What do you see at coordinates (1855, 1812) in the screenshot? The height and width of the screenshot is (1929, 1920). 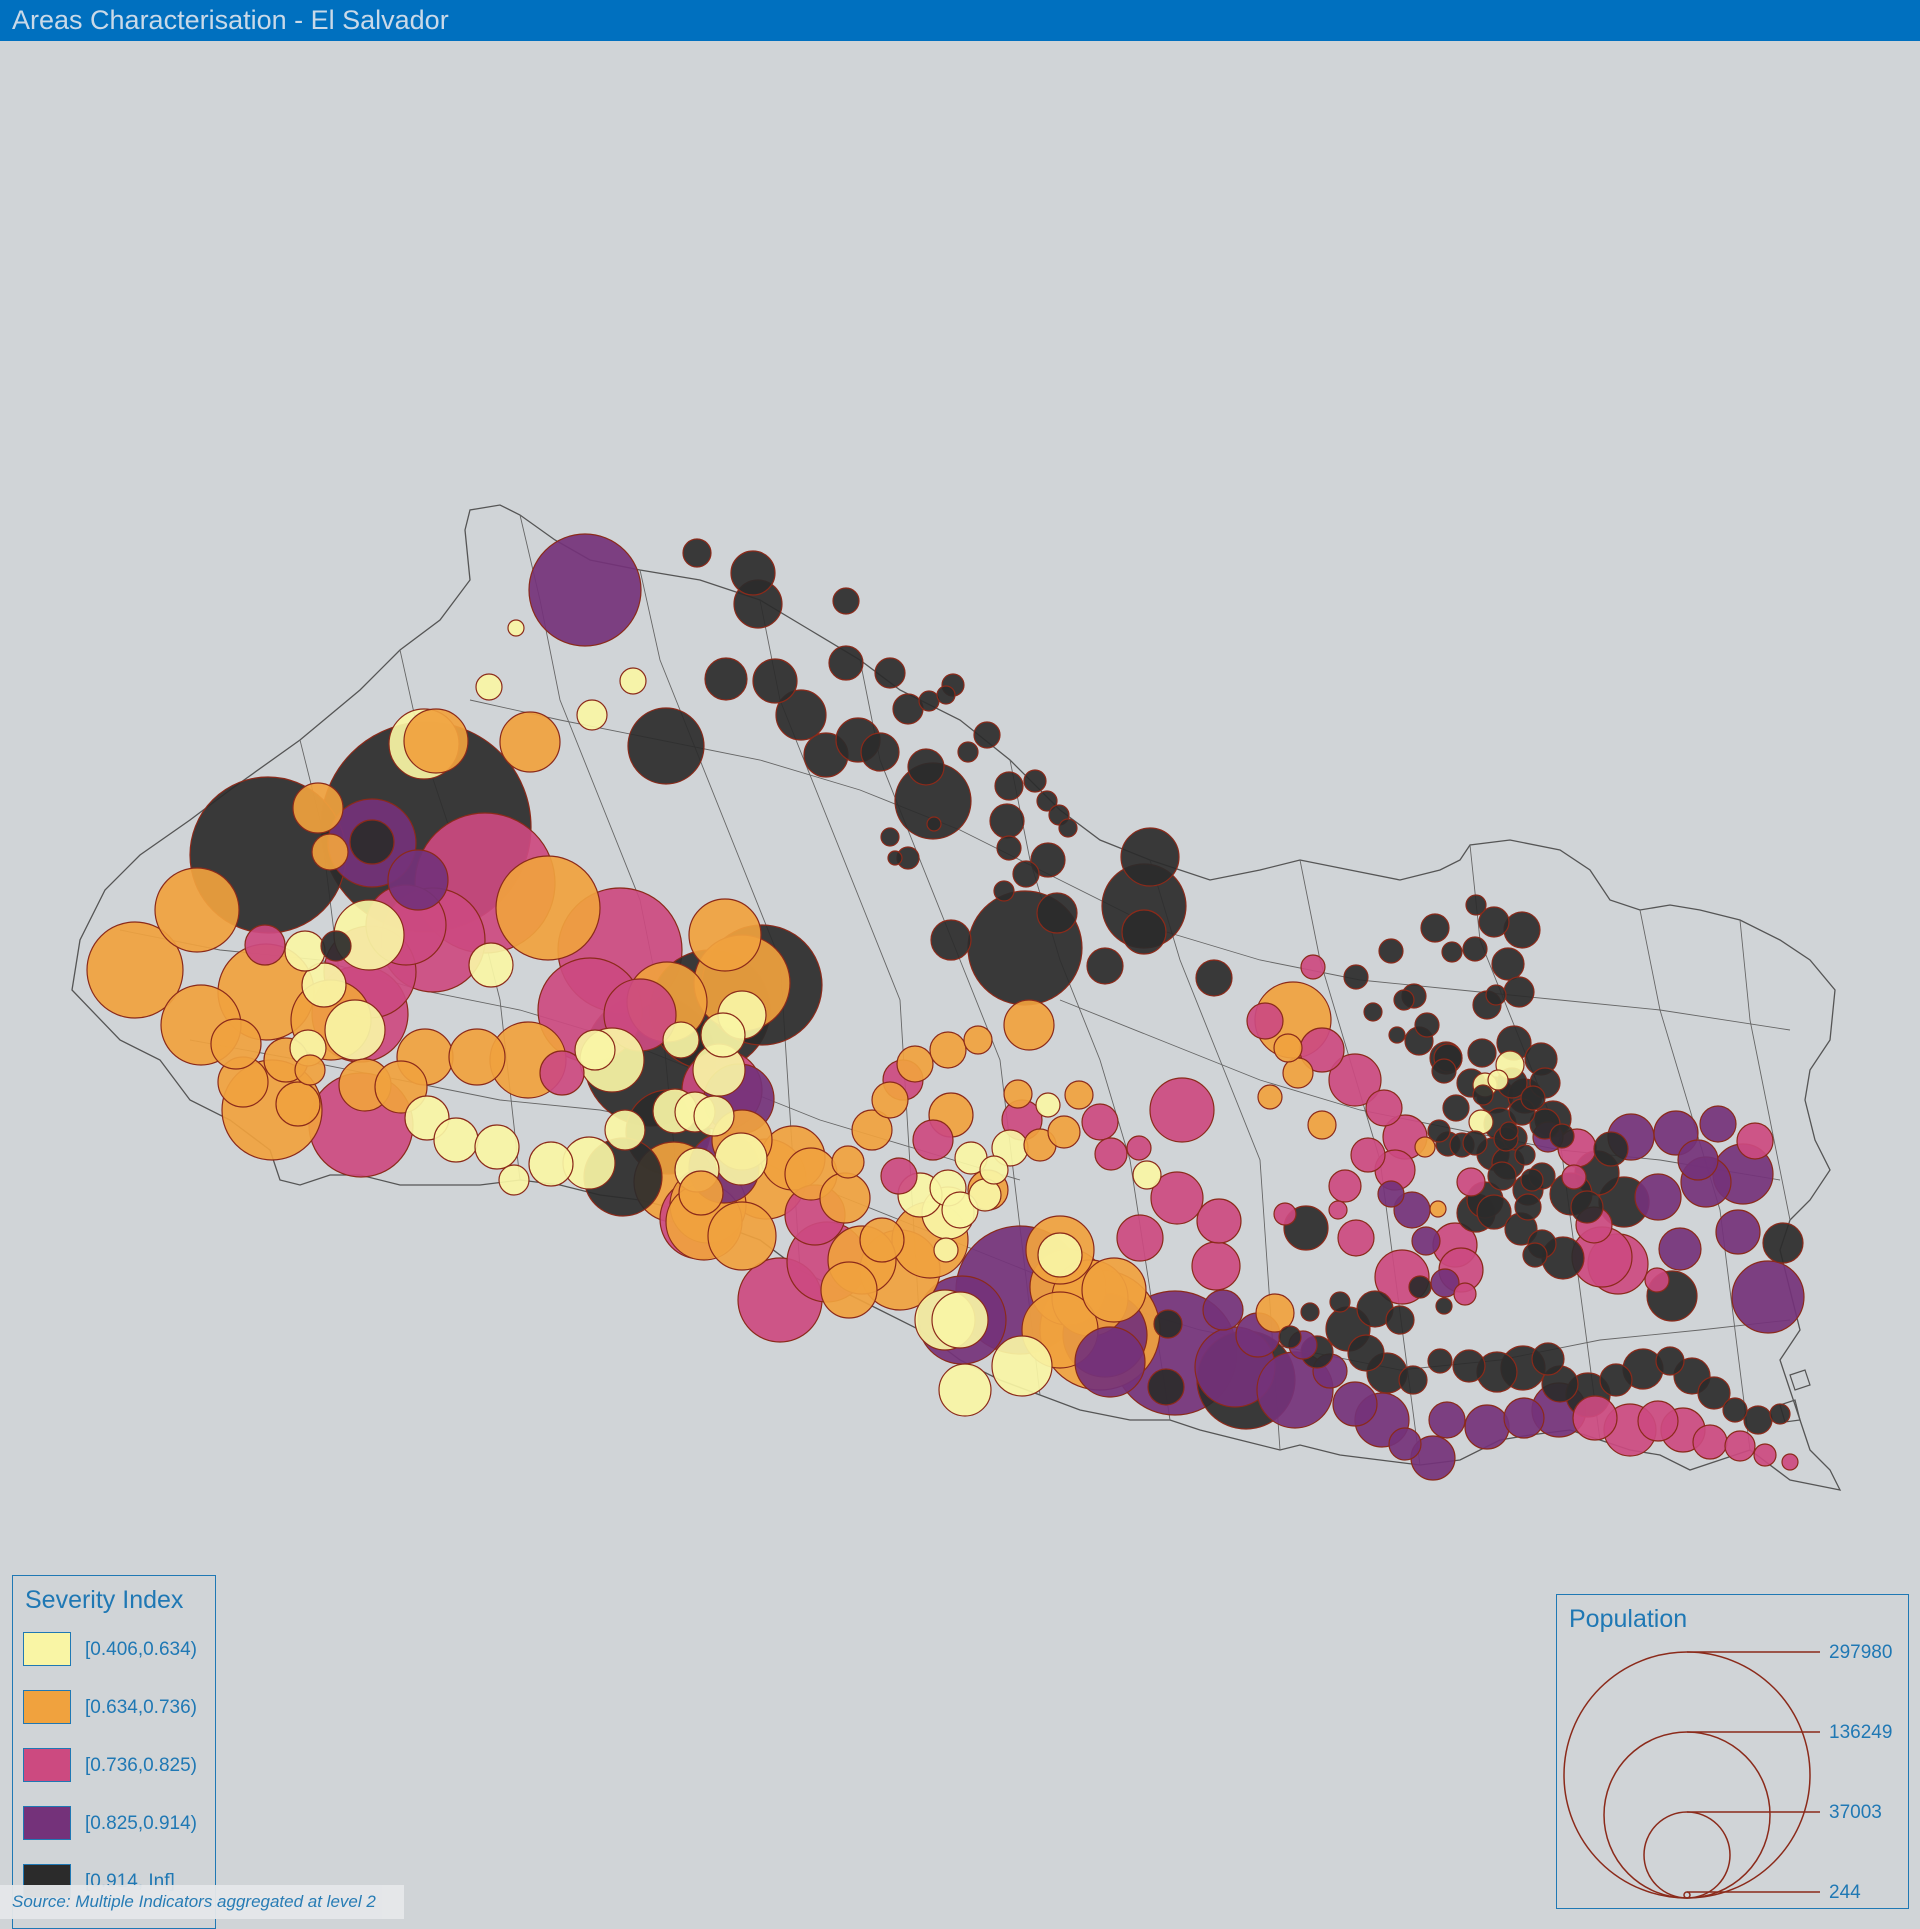 I see `population-value: 37003` at bounding box center [1855, 1812].